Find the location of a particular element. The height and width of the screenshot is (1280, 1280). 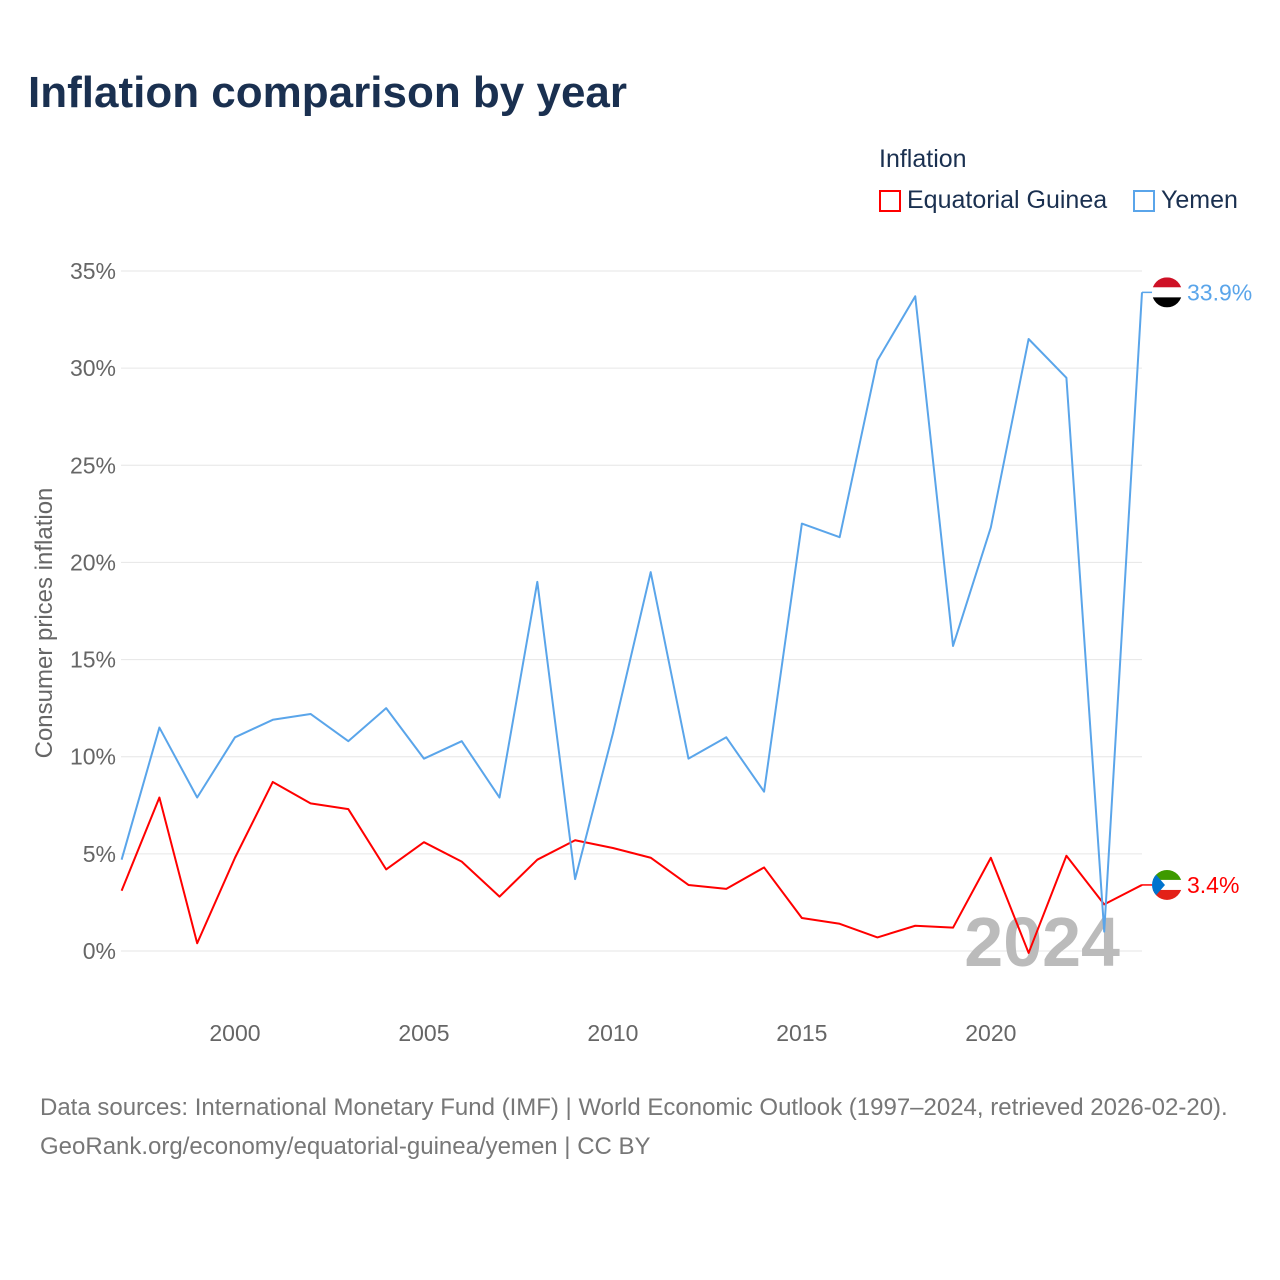

x-tick-label: 2010 is located at coordinates (612, 1033).